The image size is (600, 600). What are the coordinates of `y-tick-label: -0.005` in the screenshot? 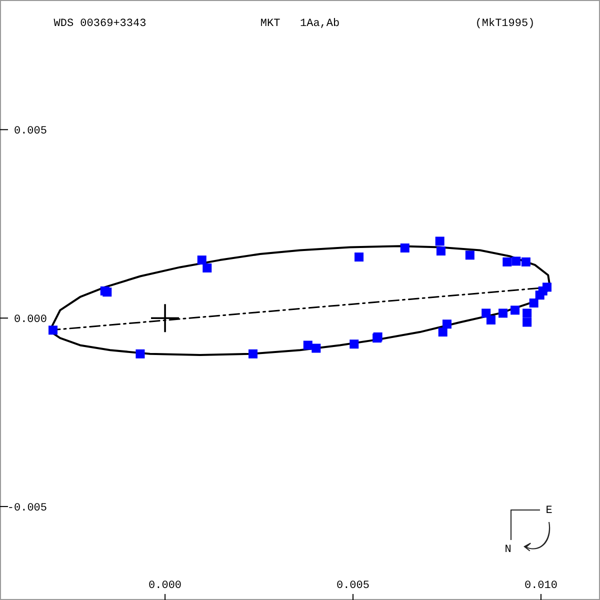 It's located at (27, 508).